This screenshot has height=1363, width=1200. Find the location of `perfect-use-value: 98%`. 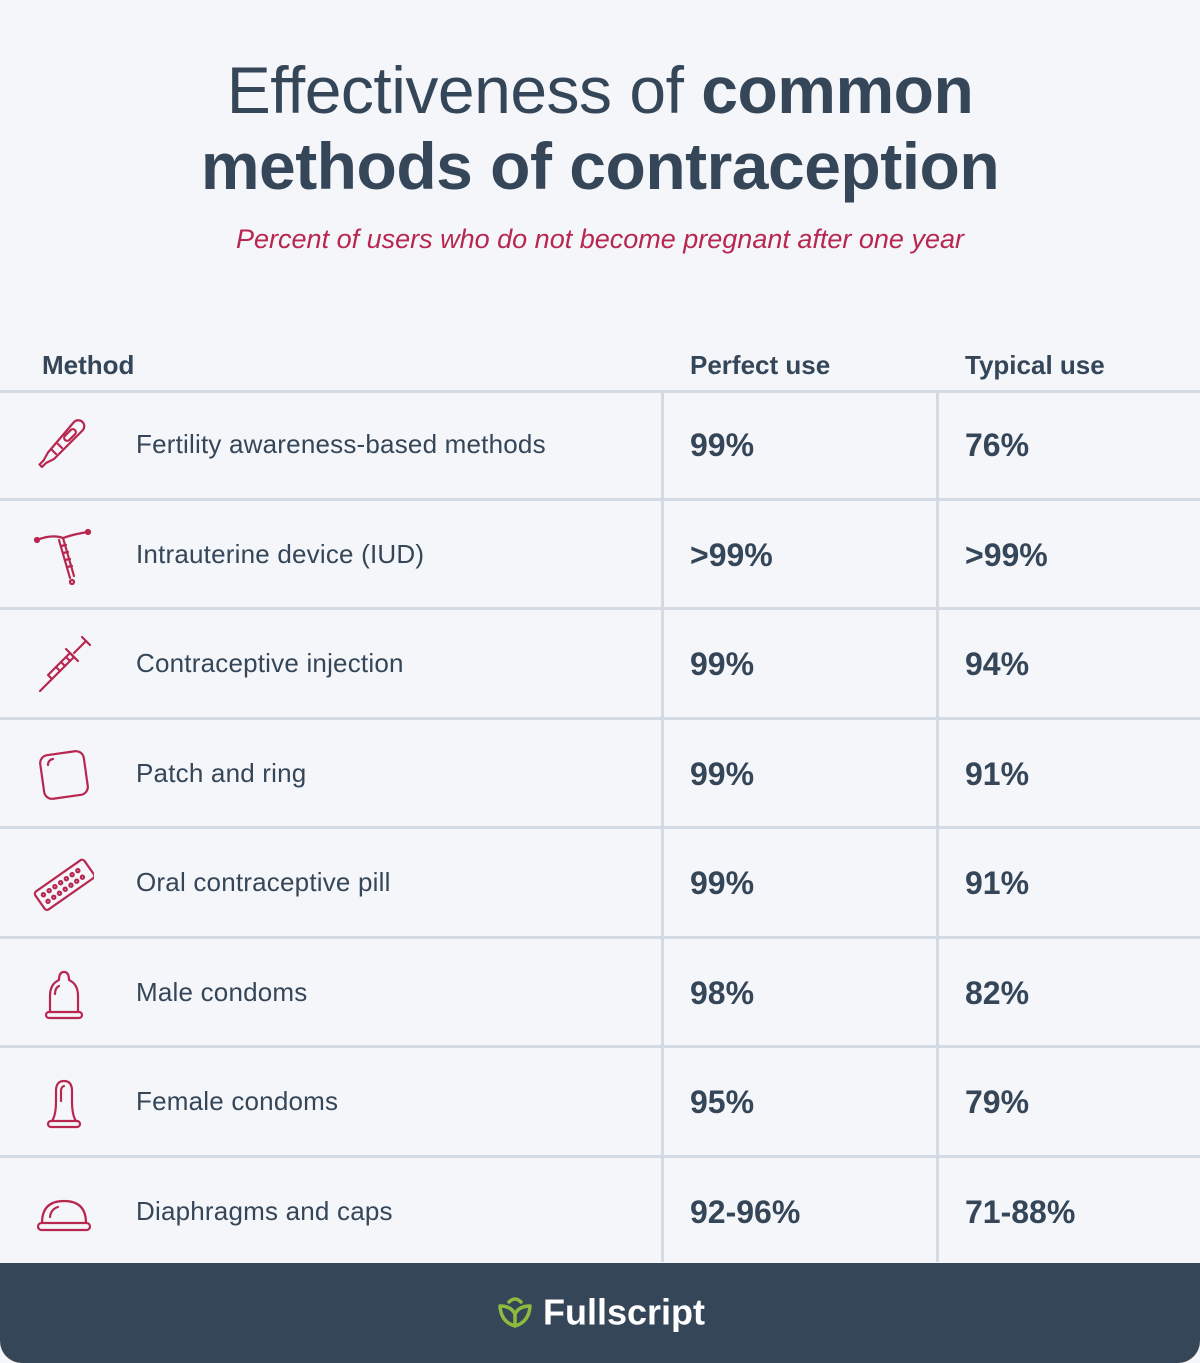

perfect-use-value: 98% is located at coordinates (722, 992).